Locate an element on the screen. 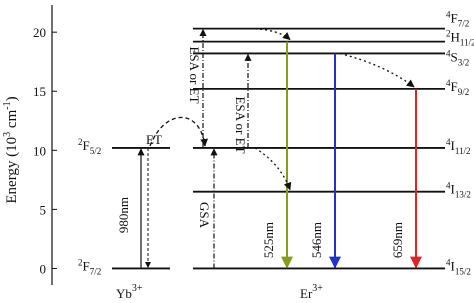  transition-label: 980nm is located at coordinates (123, 215).